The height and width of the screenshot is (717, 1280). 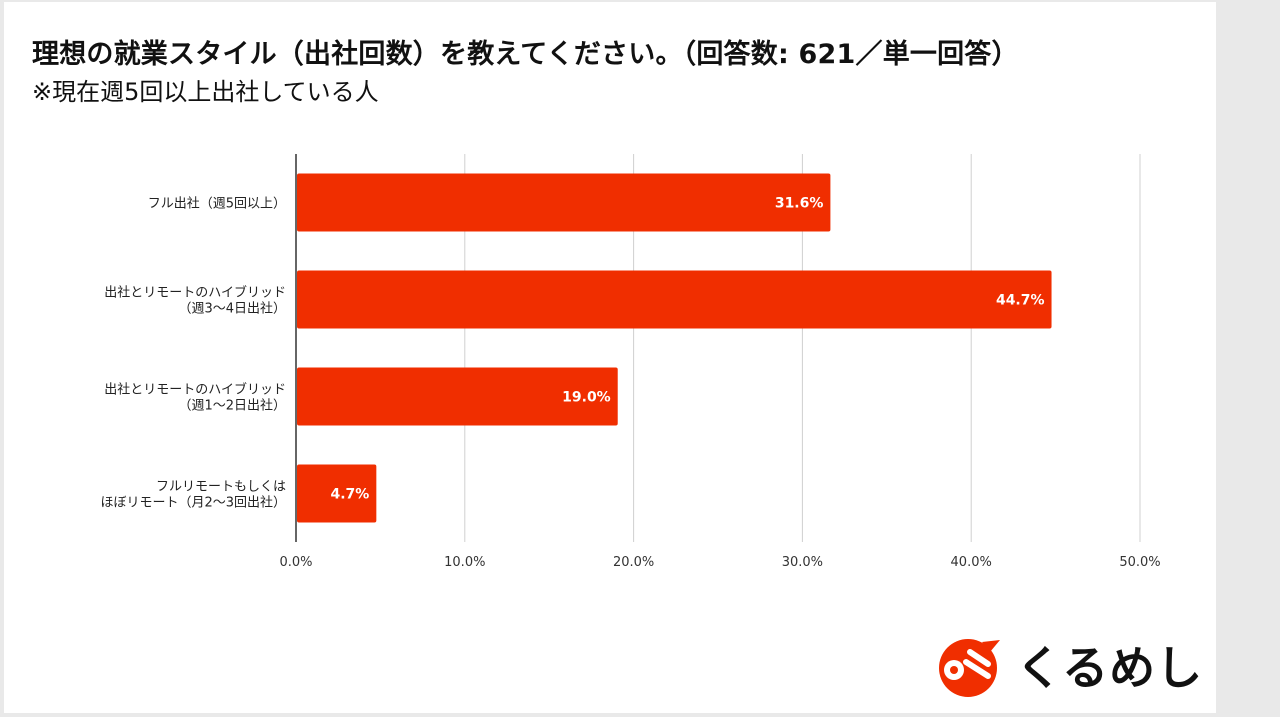 I want to click on x-tick-label: 10.0%, so click(x=464, y=562).